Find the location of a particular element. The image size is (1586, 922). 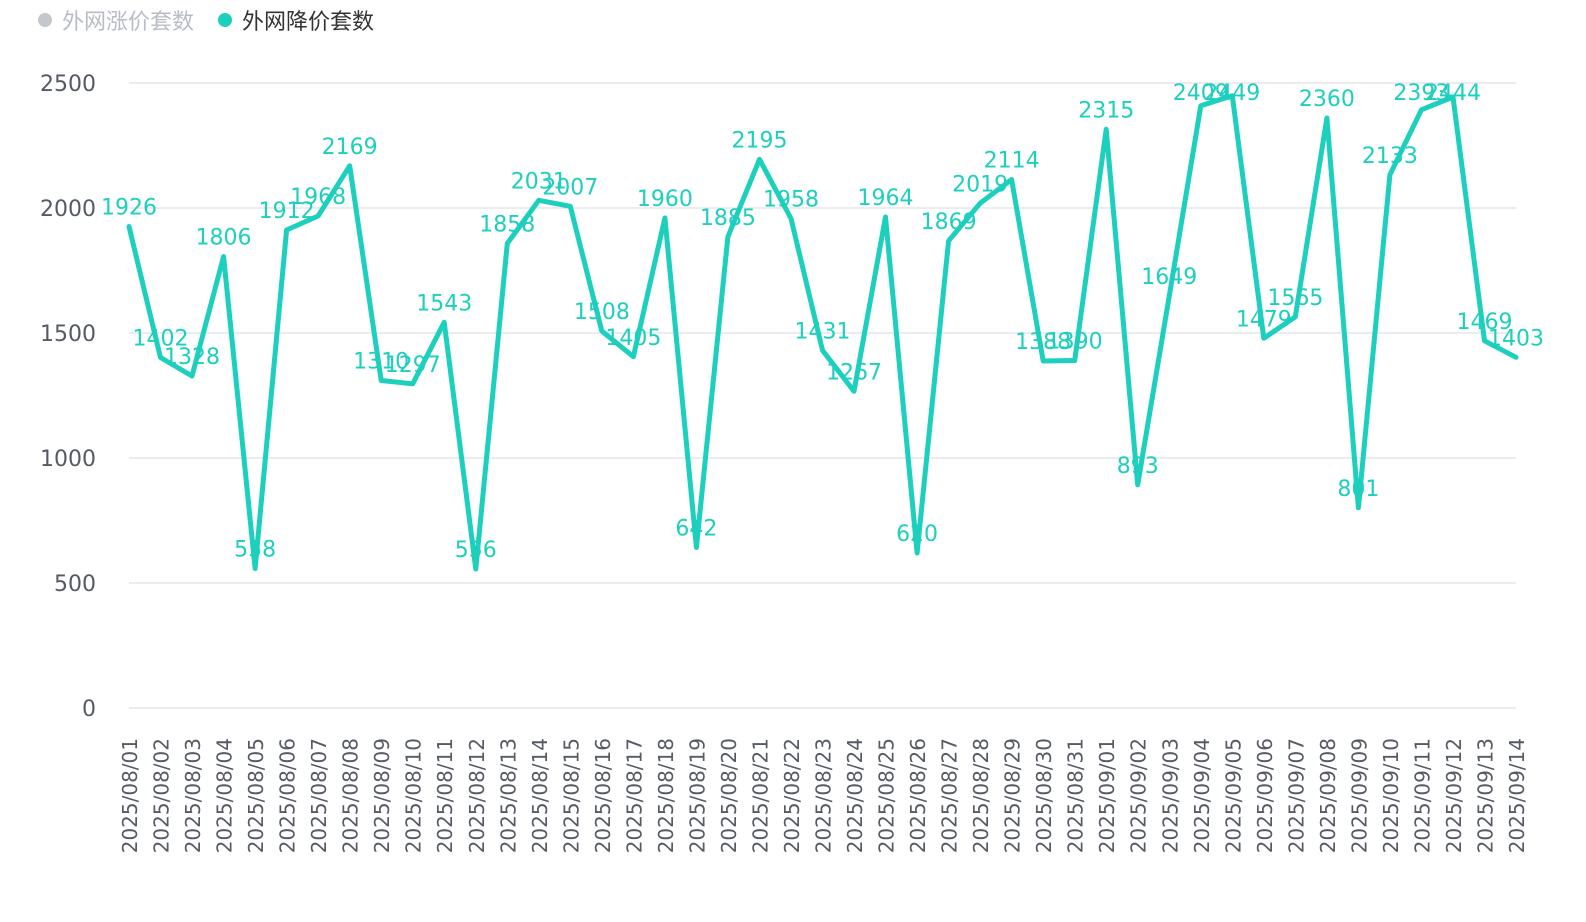

y-tick-label: 500 is located at coordinates (75, 584).